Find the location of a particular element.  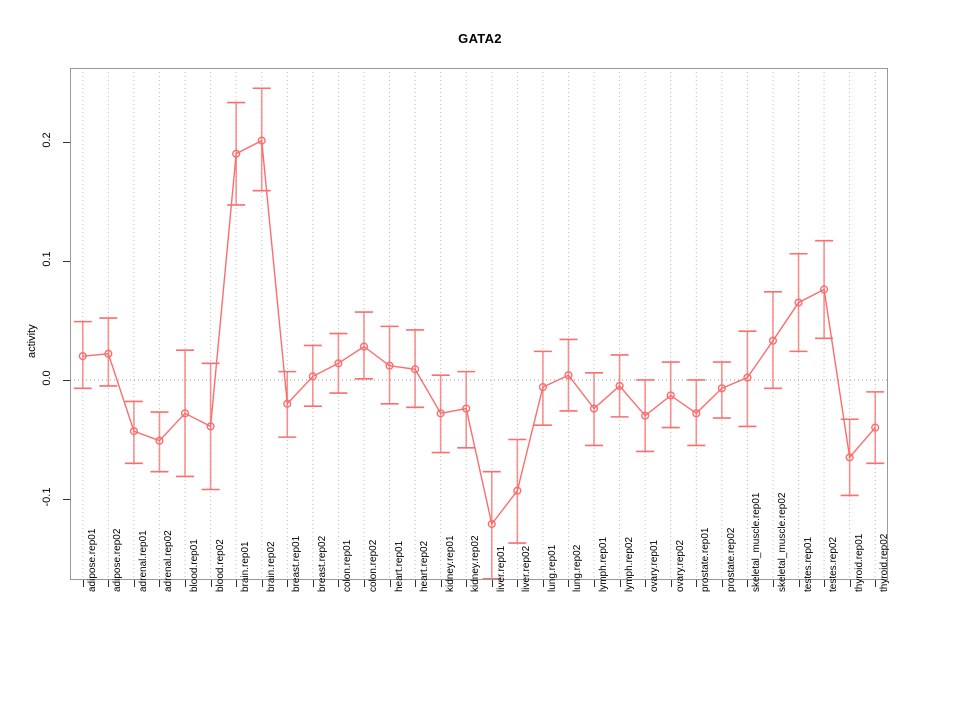

y-tick-label: -0.1 is located at coordinates (47, 497).